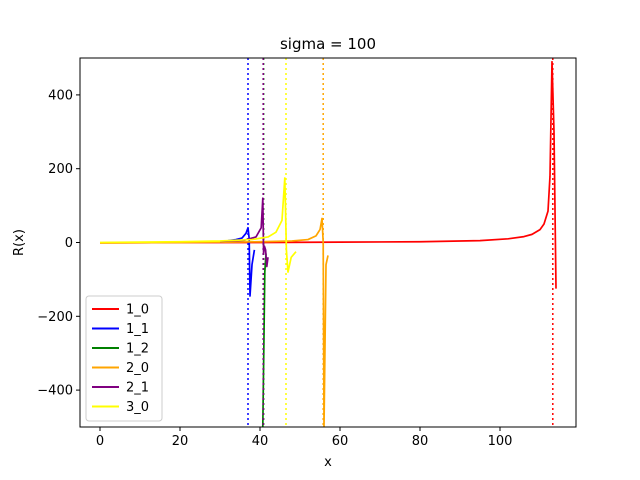 The width and height of the screenshot is (640, 480). What do you see at coordinates (120, 310) in the screenshot?
I see `legend-item-1_0: 1_0` at bounding box center [120, 310].